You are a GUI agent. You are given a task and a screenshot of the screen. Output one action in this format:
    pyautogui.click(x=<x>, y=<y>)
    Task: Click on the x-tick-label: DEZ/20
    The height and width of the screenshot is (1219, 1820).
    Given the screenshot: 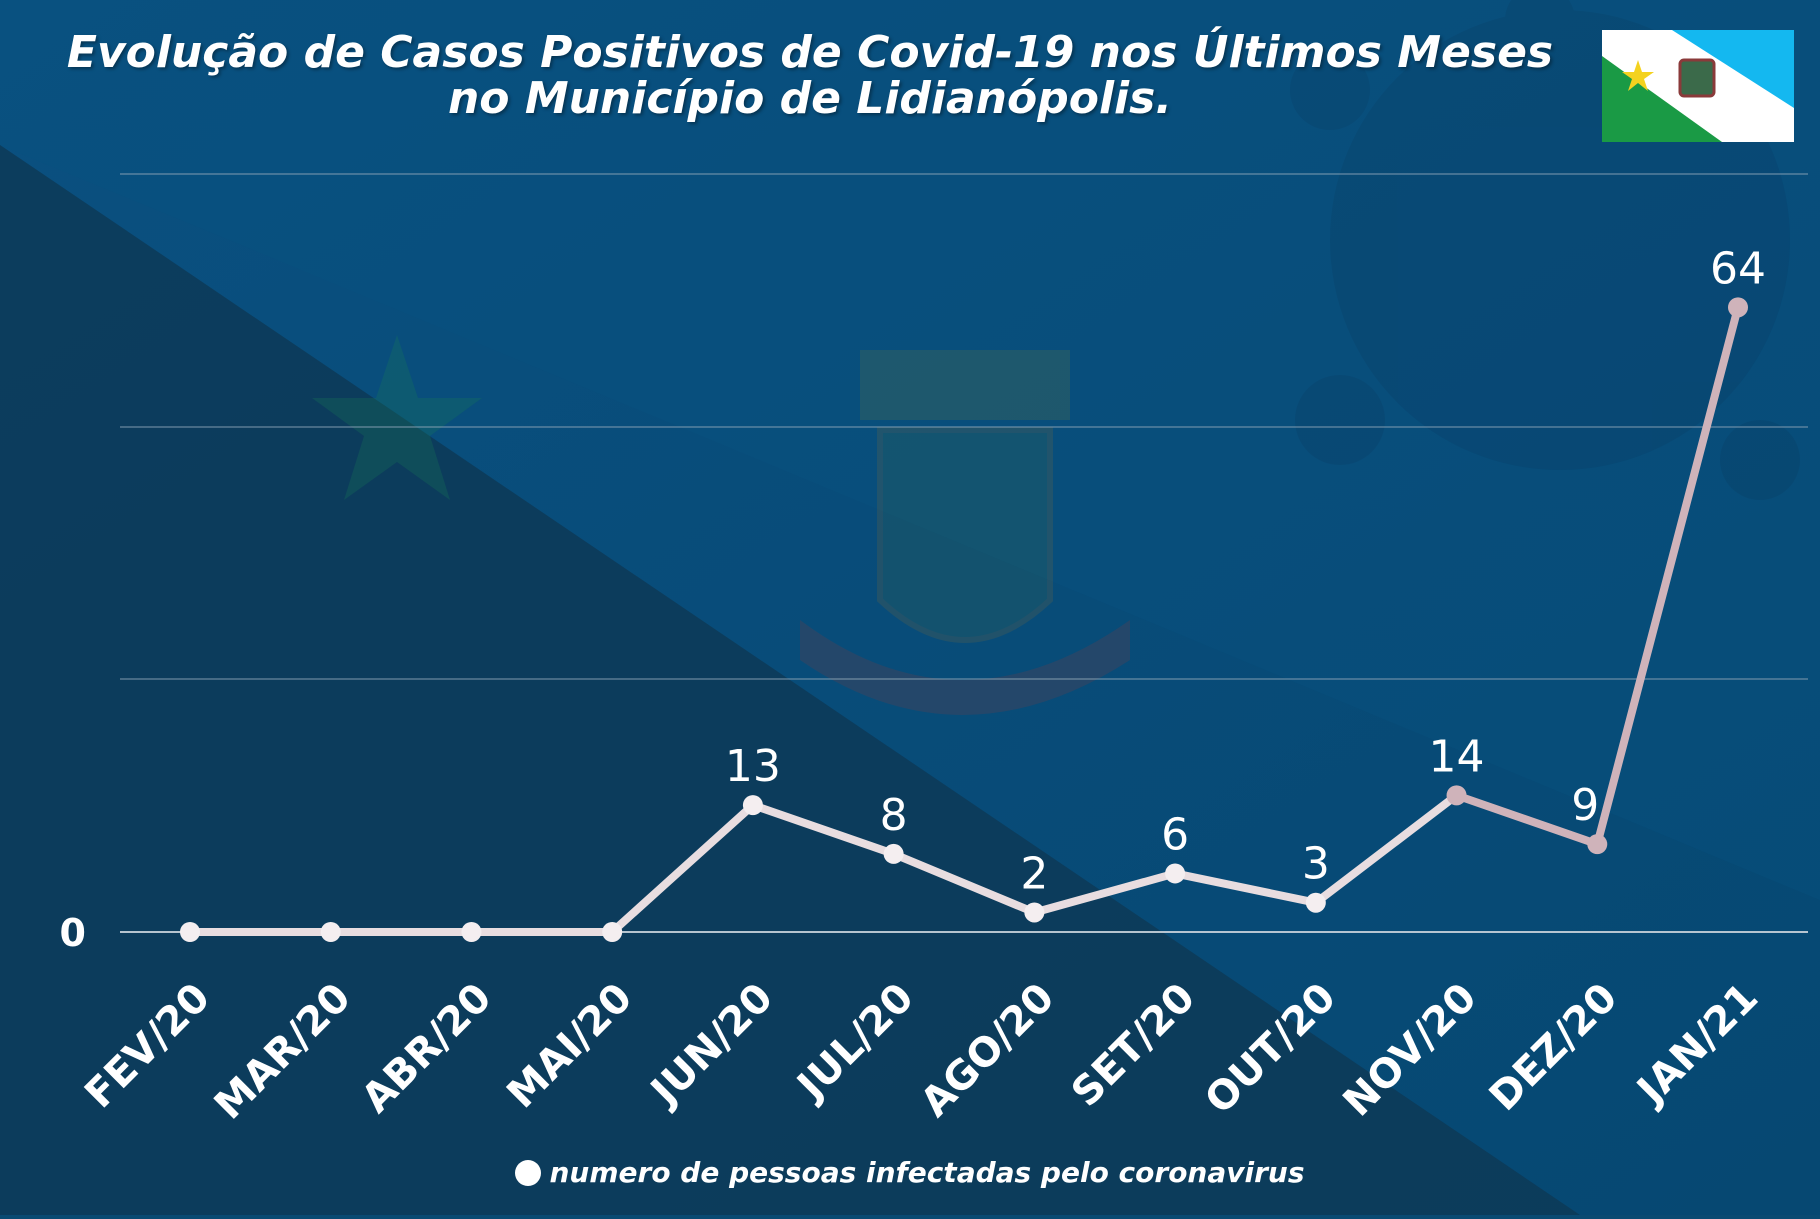 What is the action you would take?
    pyautogui.click(x=1554, y=1048)
    